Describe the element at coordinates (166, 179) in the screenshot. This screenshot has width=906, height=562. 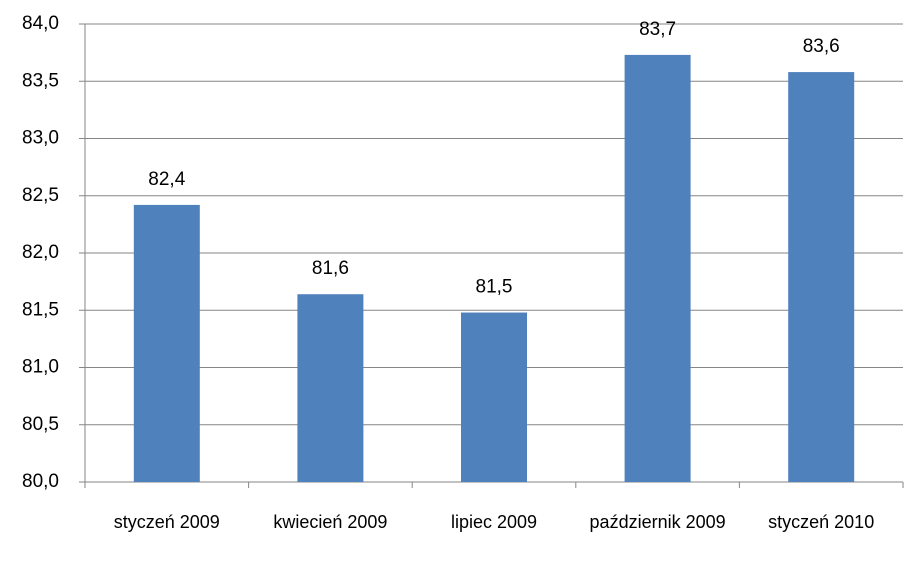
I see `data-label: 82,4` at that location.